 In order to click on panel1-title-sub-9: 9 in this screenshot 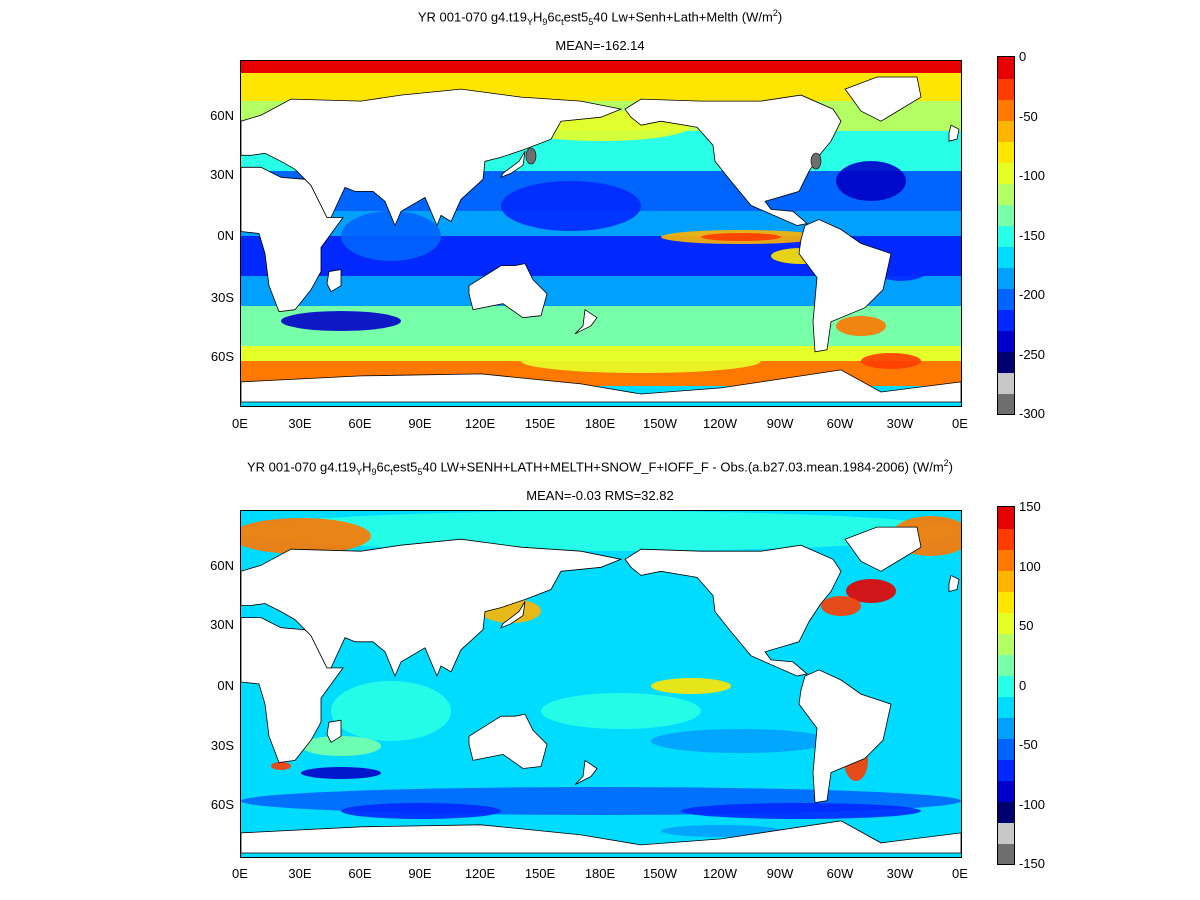, I will do `click(545, 21)`.